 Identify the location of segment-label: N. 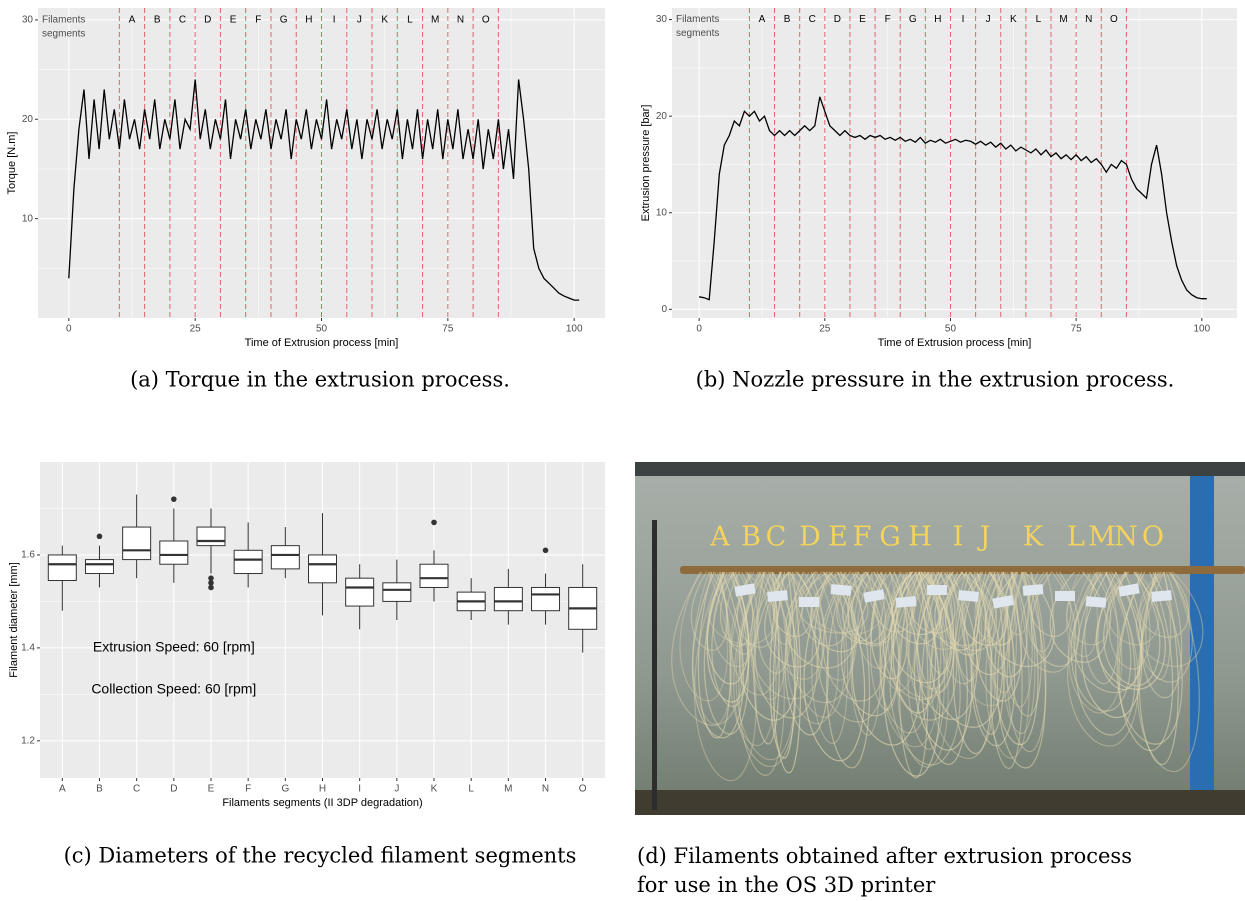
(460, 20).